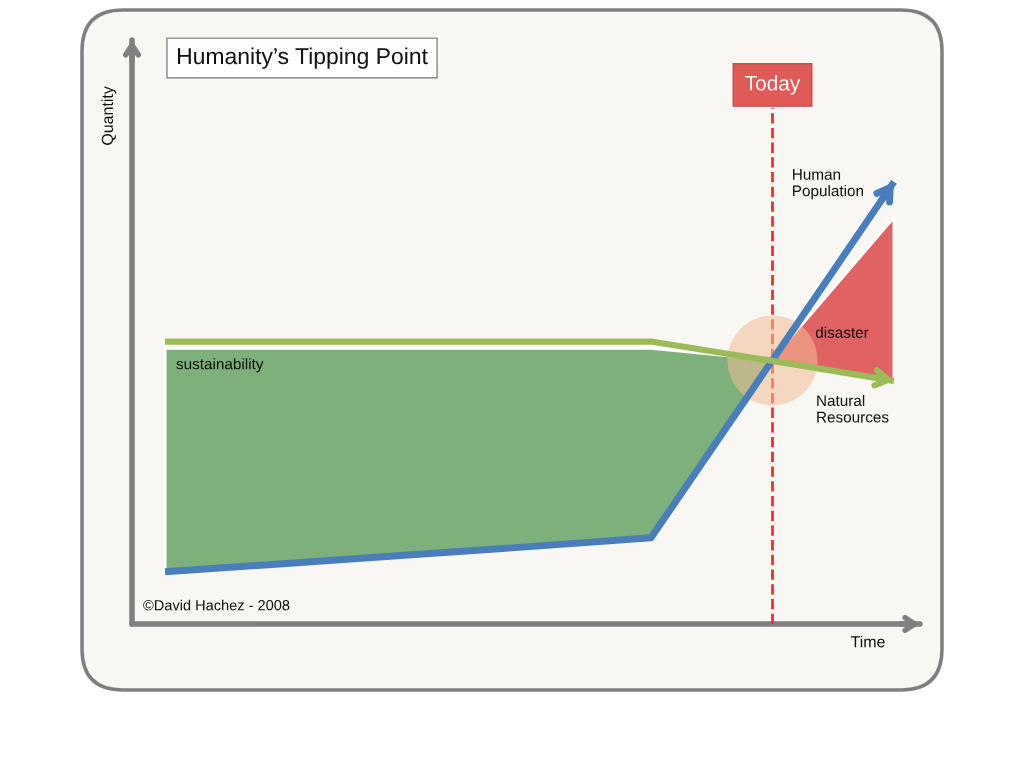 This screenshot has height=768, width=1024. Describe the element at coordinates (773, 85) in the screenshot. I see `text: Today` at that location.